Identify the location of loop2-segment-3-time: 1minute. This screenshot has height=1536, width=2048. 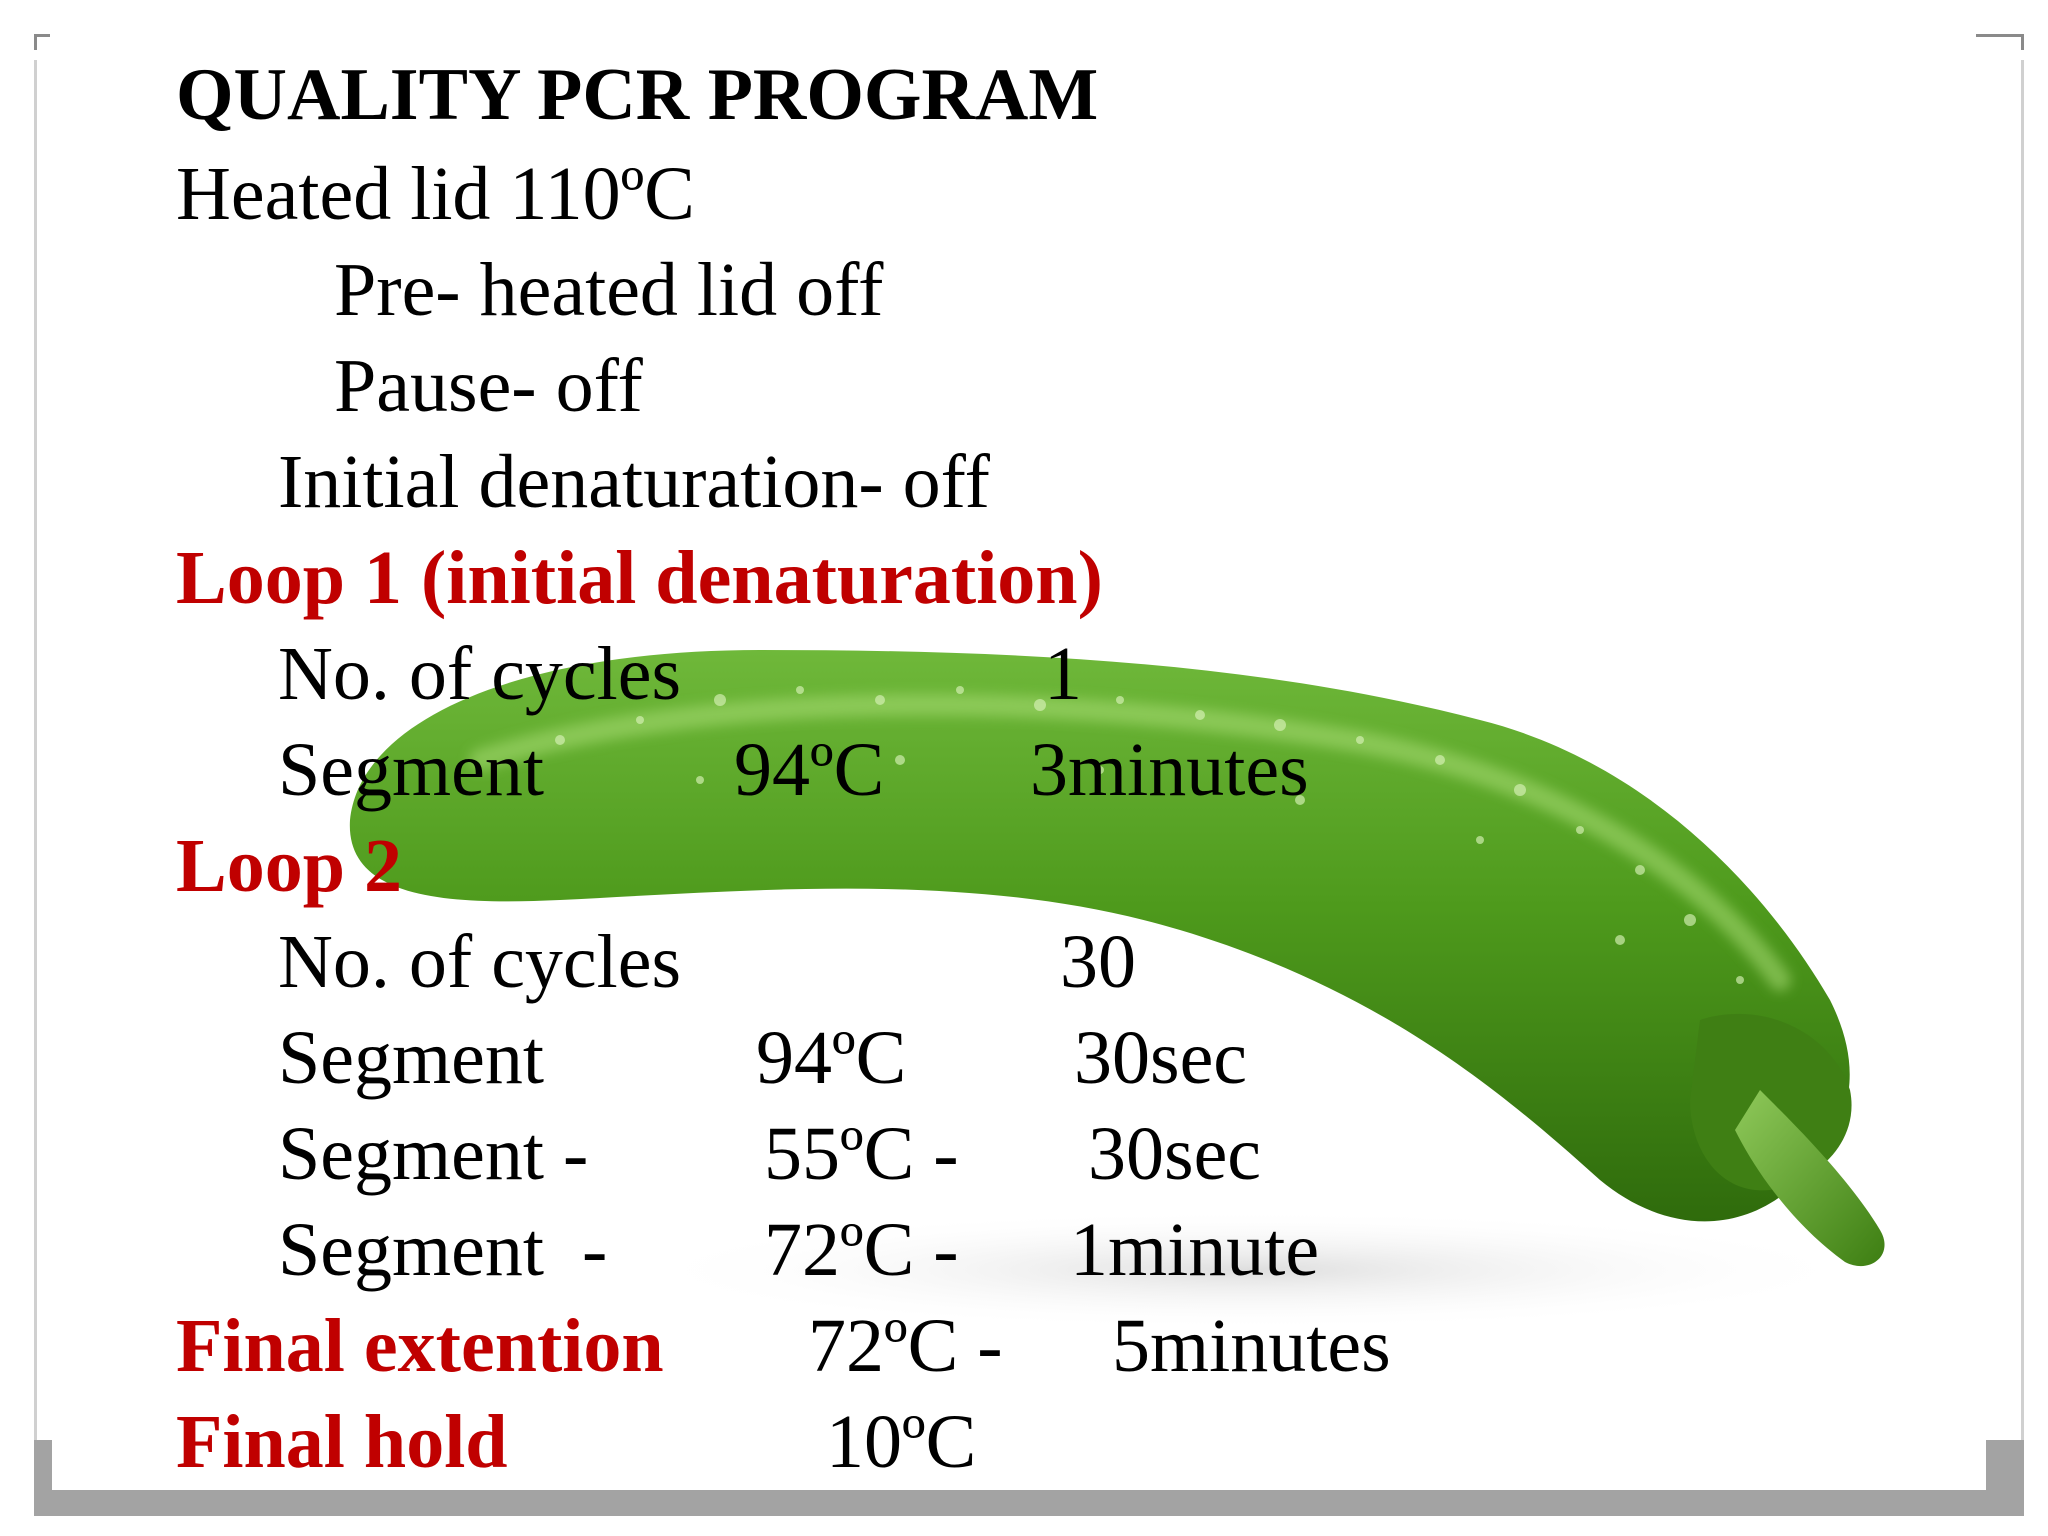
(1195, 1250).